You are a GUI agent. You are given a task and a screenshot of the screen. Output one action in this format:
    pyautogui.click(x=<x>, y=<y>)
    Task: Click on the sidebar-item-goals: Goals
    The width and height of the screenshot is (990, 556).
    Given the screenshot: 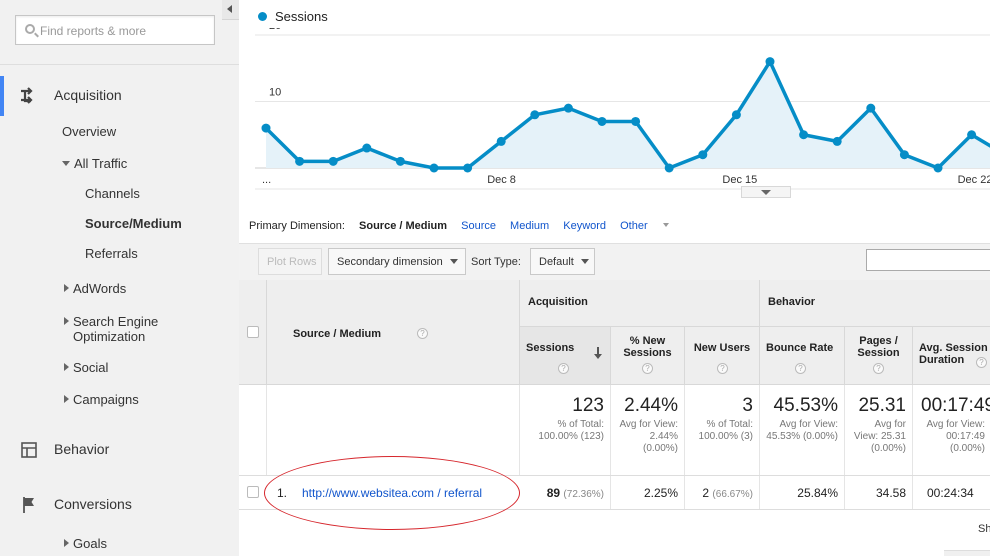 What is the action you would take?
    pyautogui.click(x=85, y=543)
    